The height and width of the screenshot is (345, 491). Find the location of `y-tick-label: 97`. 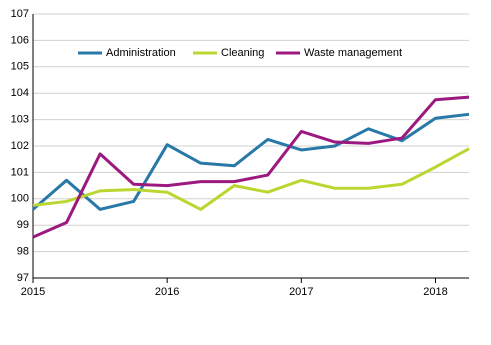

y-tick-label: 97 is located at coordinates (23, 278).